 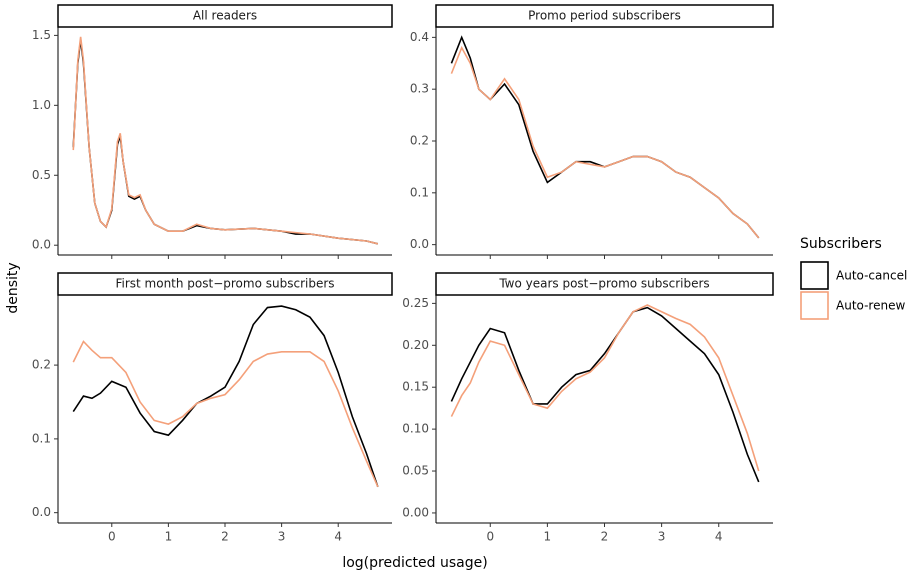 I want to click on legend-label: Auto-cancel, so click(x=871, y=276).